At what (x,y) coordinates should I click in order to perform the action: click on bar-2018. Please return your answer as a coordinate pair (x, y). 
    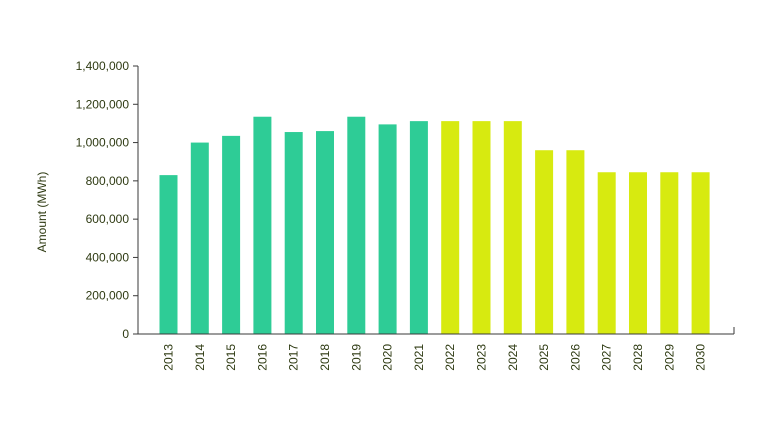
    Looking at the image, I should click on (325, 232).